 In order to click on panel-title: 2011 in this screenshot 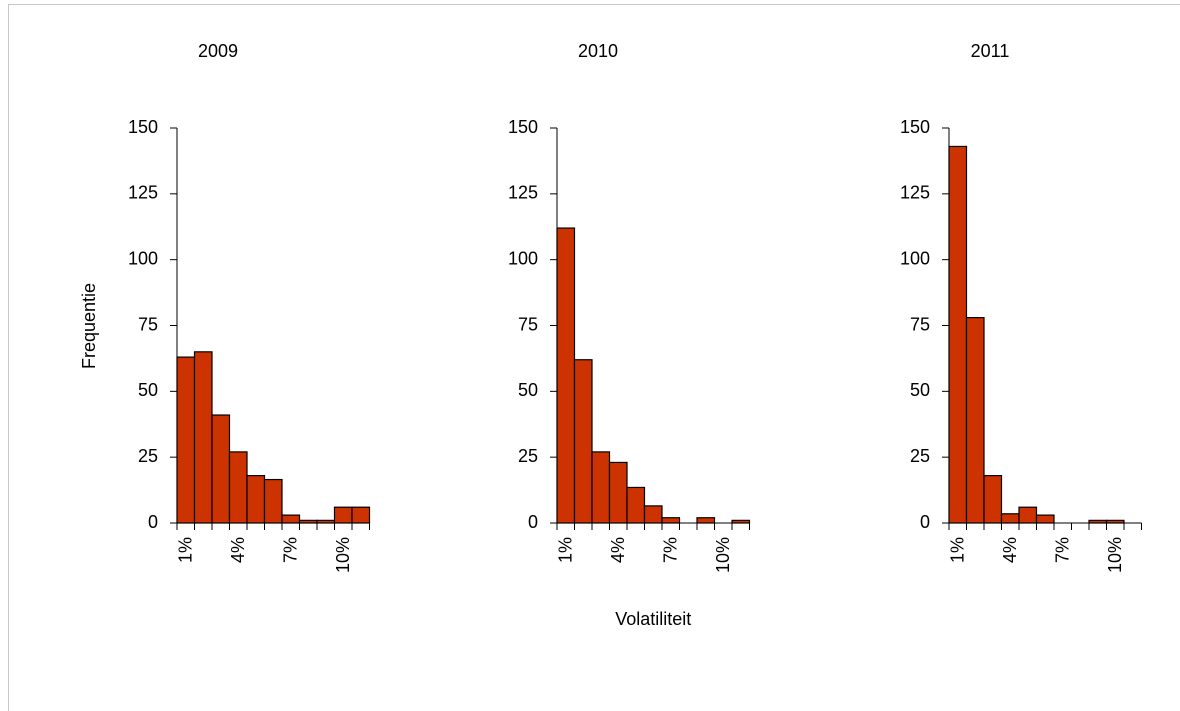, I will do `click(990, 51)`.